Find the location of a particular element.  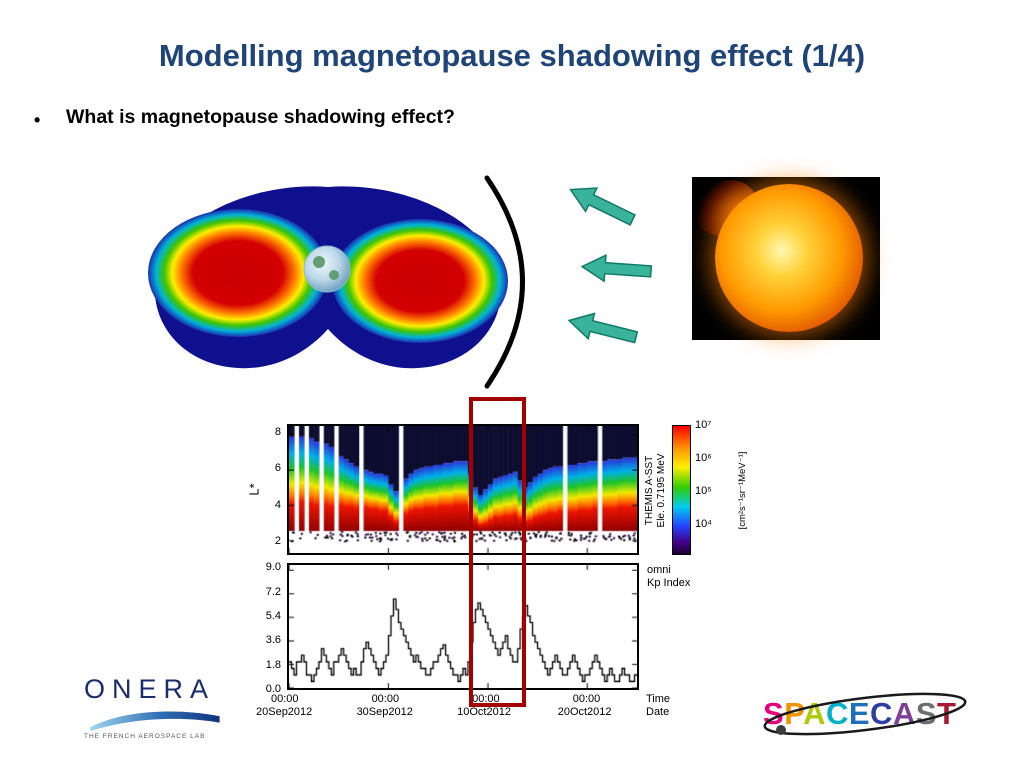

spectrogram-canvas is located at coordinates (463, 489).